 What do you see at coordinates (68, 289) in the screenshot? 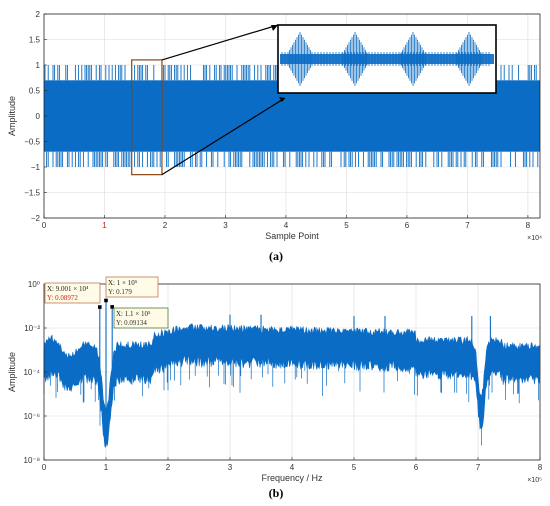
I see `datatip-x: X: 9.001 × 10⁴` at bounding box center [68, 289].